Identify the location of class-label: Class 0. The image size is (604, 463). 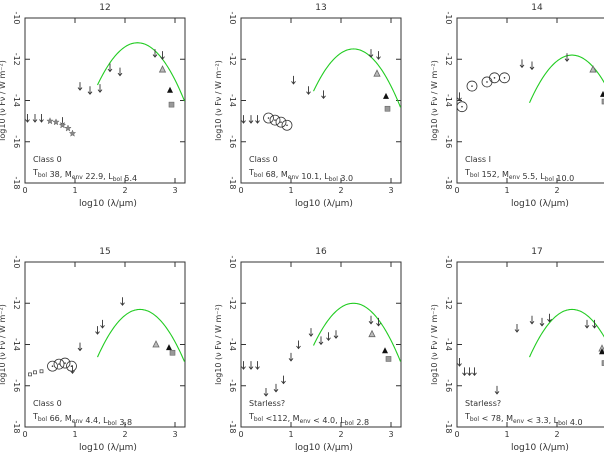
(47, 159).